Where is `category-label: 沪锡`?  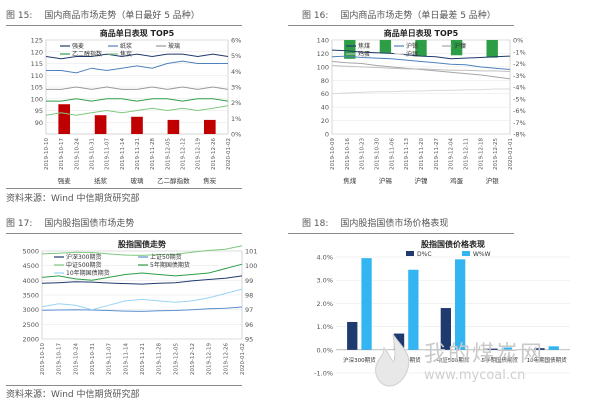 category-label: 沪锡 is located at coordinates (386, 180).